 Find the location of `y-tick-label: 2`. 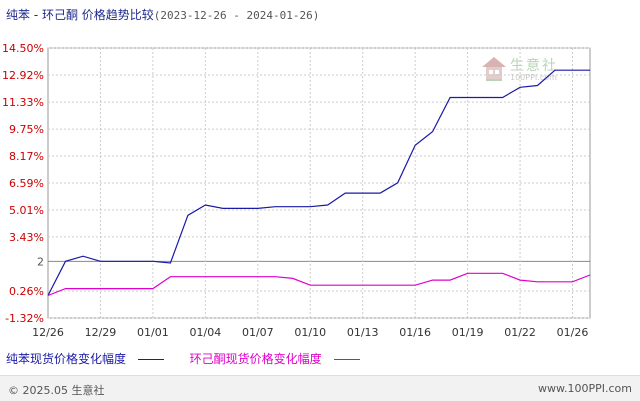

y-tick-label: 2 is located at coordinates (40, 261).